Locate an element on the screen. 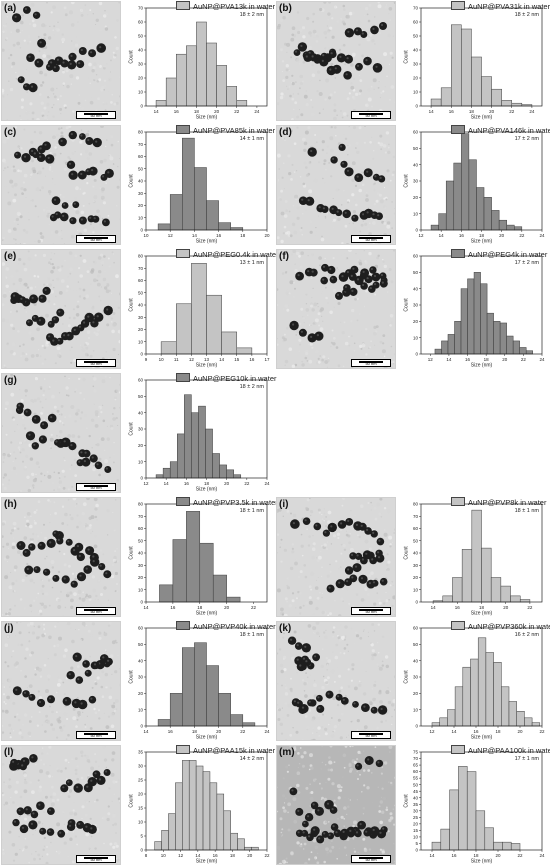 The width and height of the screenshot is (550, 867). legend-text: AuNP@PEG10k in water is located at coordinates (235, 378).